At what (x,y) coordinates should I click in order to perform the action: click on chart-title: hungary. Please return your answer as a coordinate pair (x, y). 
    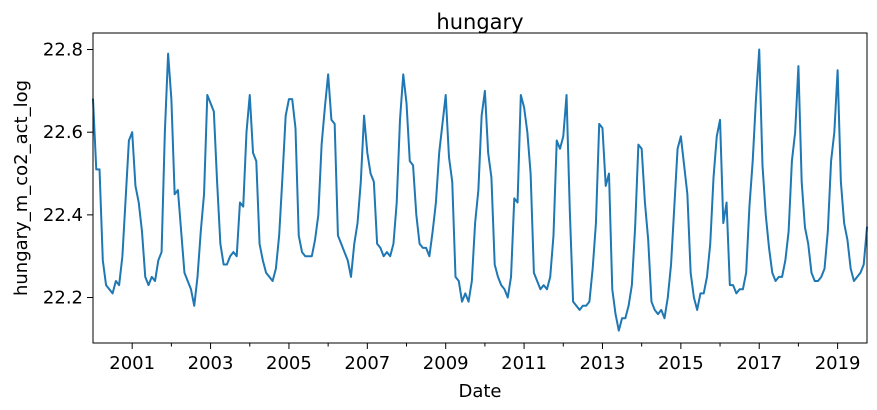
    Looking at the image, I should click on (479, 22).